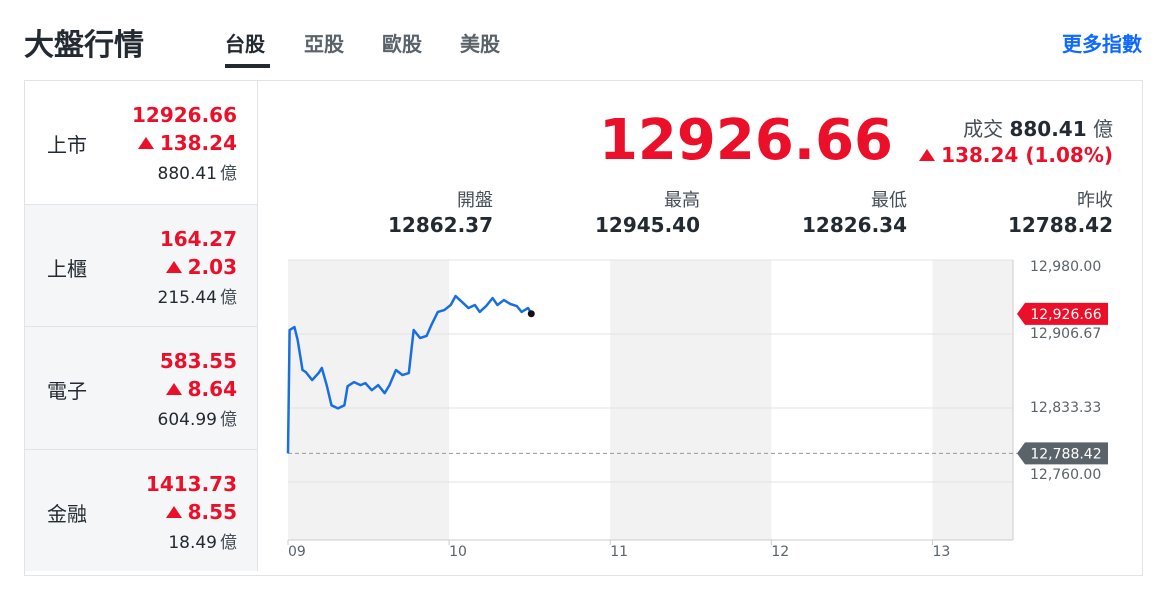  I want to click on last-price-tag-bg, so click(1062, 313).